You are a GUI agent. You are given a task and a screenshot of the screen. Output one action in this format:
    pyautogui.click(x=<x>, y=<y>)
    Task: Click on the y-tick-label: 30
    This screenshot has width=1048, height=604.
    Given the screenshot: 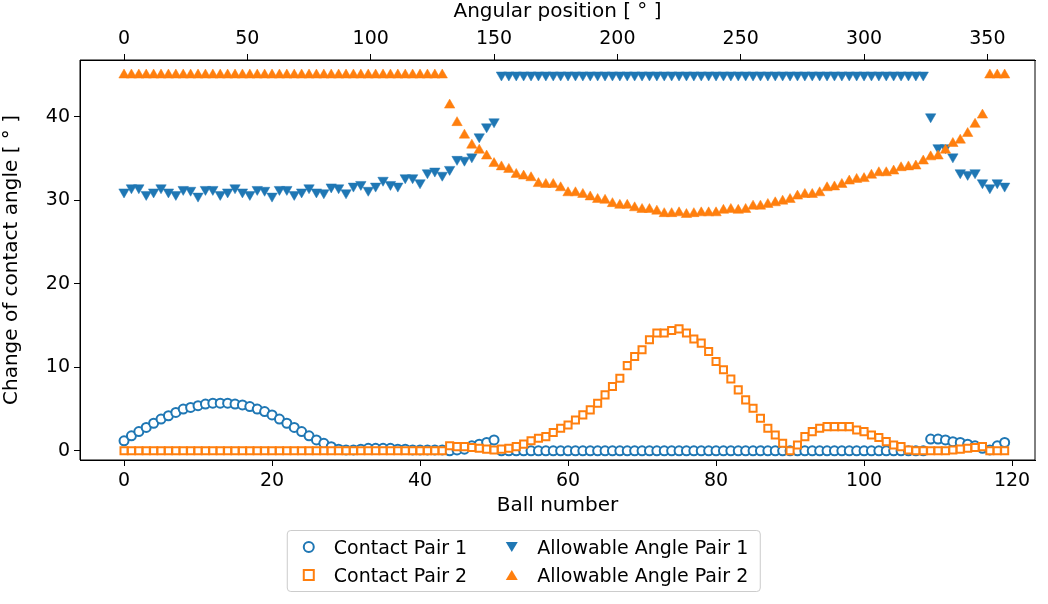 What is the action you would take?
    pyautogui.click(x=57, y=198)
    